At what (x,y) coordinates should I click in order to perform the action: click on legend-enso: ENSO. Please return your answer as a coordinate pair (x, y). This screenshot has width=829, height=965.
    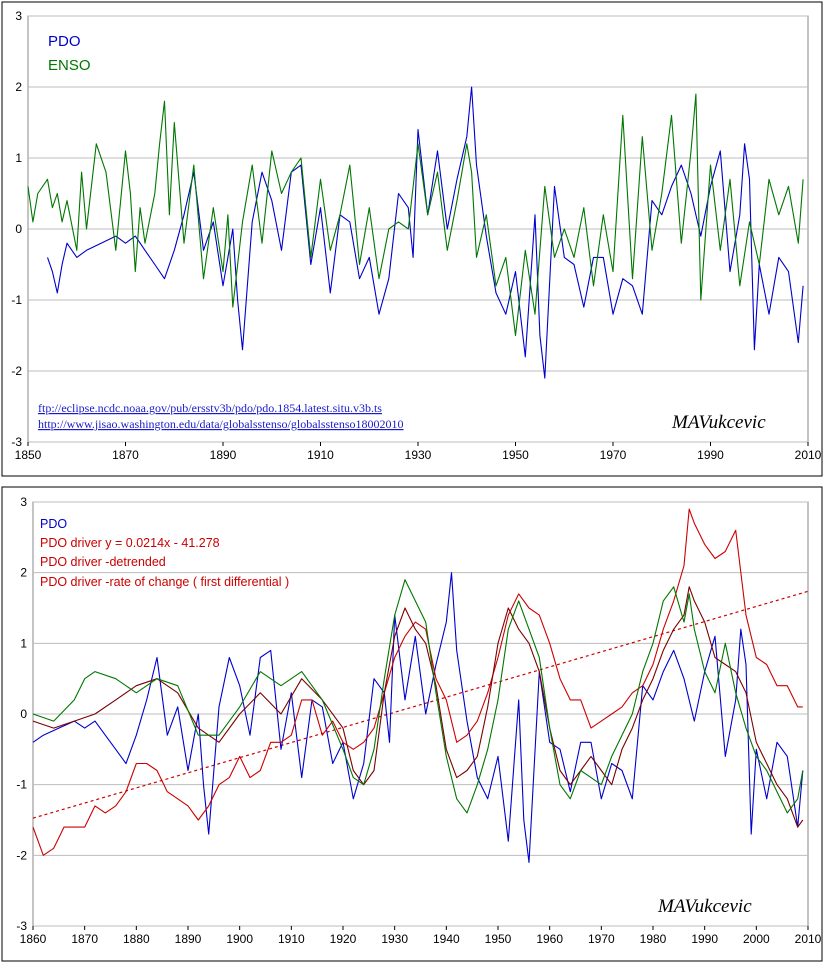
    Looking at the image, I should click on (69, 65).